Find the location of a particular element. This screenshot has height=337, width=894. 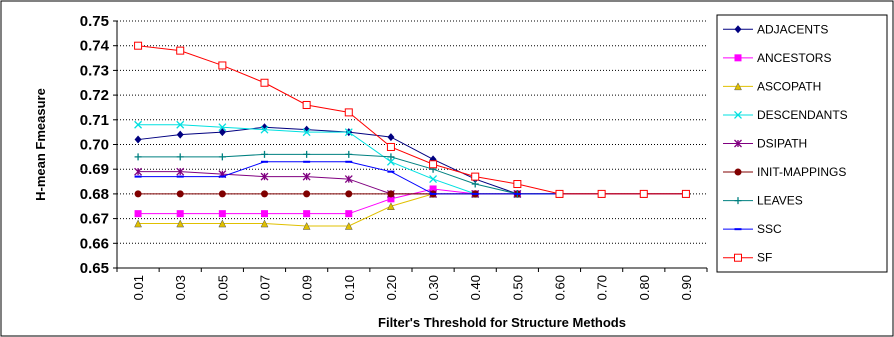

legend-label: ADJACENTS is located at coordinates (792, 29).